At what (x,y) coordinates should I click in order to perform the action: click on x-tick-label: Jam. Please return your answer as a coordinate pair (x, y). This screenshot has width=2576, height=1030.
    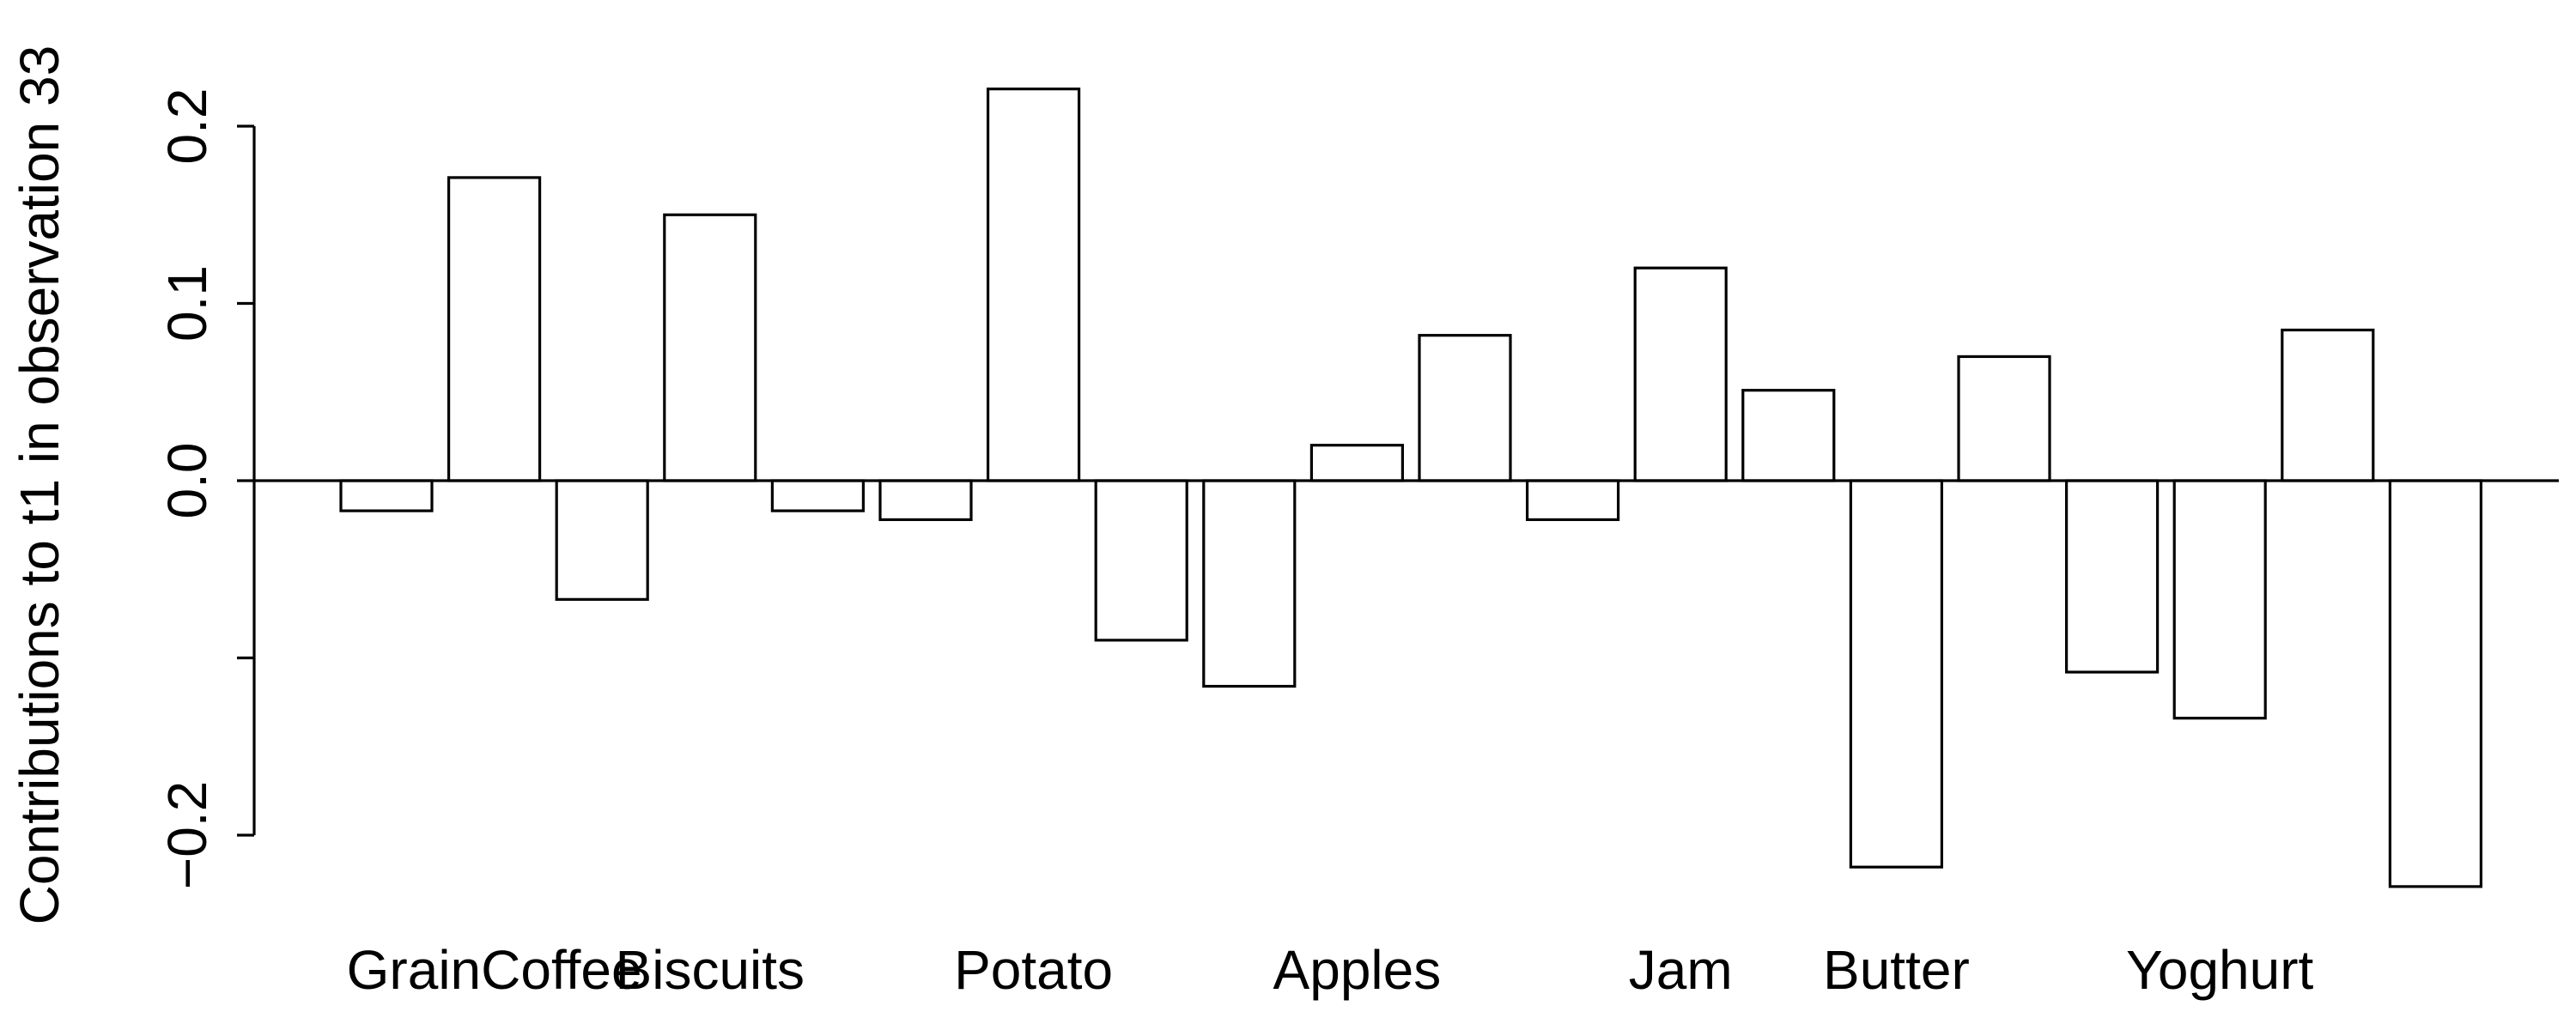
    Looking at the image, I should click on (1681, 970).